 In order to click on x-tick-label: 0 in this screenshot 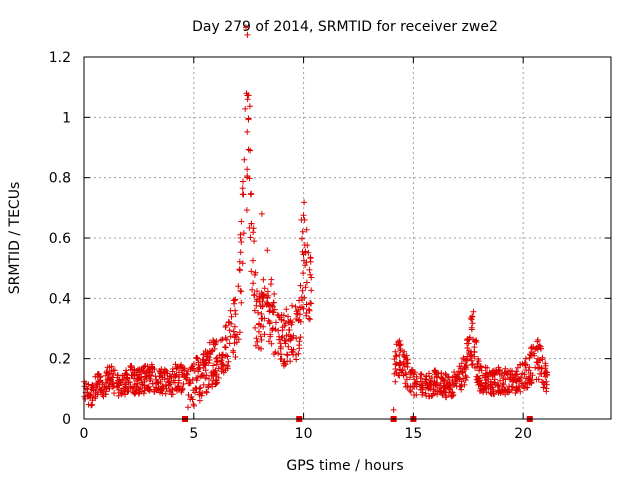, I will do `click(84, 434)`.